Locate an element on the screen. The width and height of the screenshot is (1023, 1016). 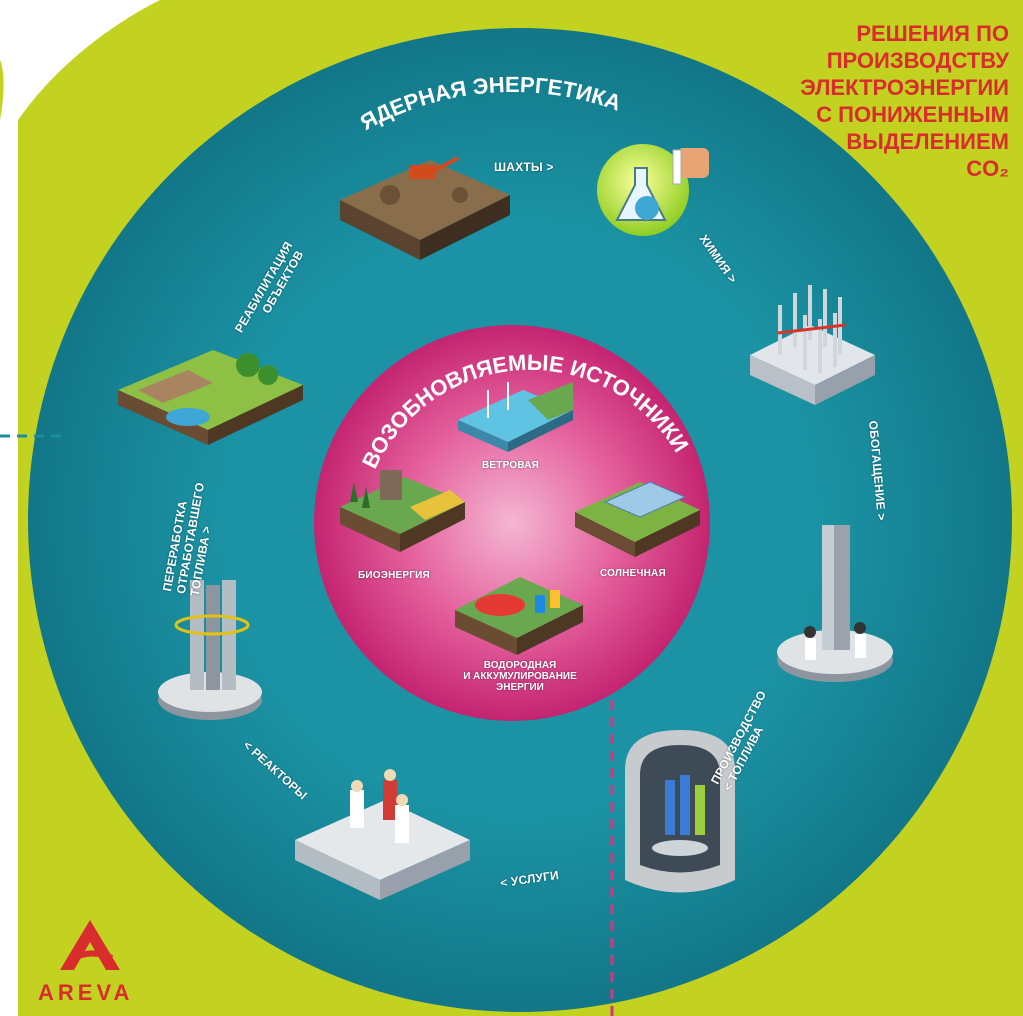
chemistry-flask-icon is located at coordinates (653, 190).